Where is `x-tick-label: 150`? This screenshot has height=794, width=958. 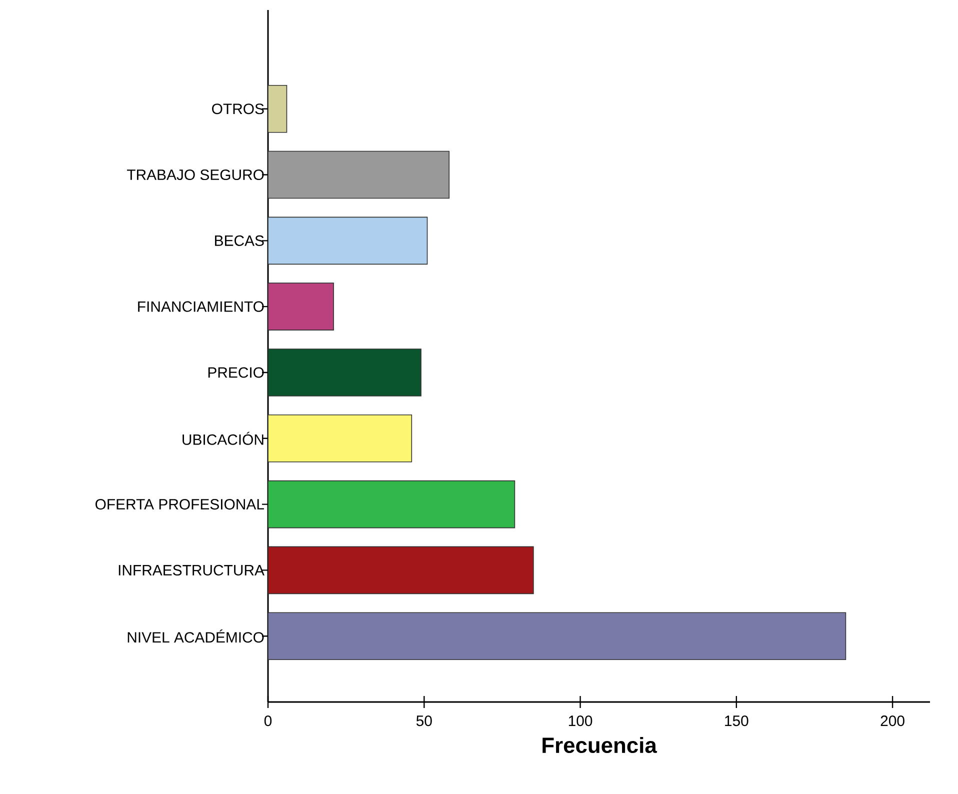
x-tick-label: 150 is located at coordinates (736, 721).